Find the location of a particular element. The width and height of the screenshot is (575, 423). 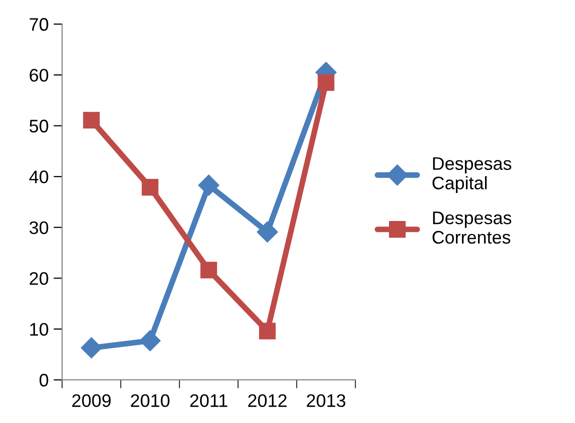

legend-label: Despesas Correntes is located at coordinates (472, 228).